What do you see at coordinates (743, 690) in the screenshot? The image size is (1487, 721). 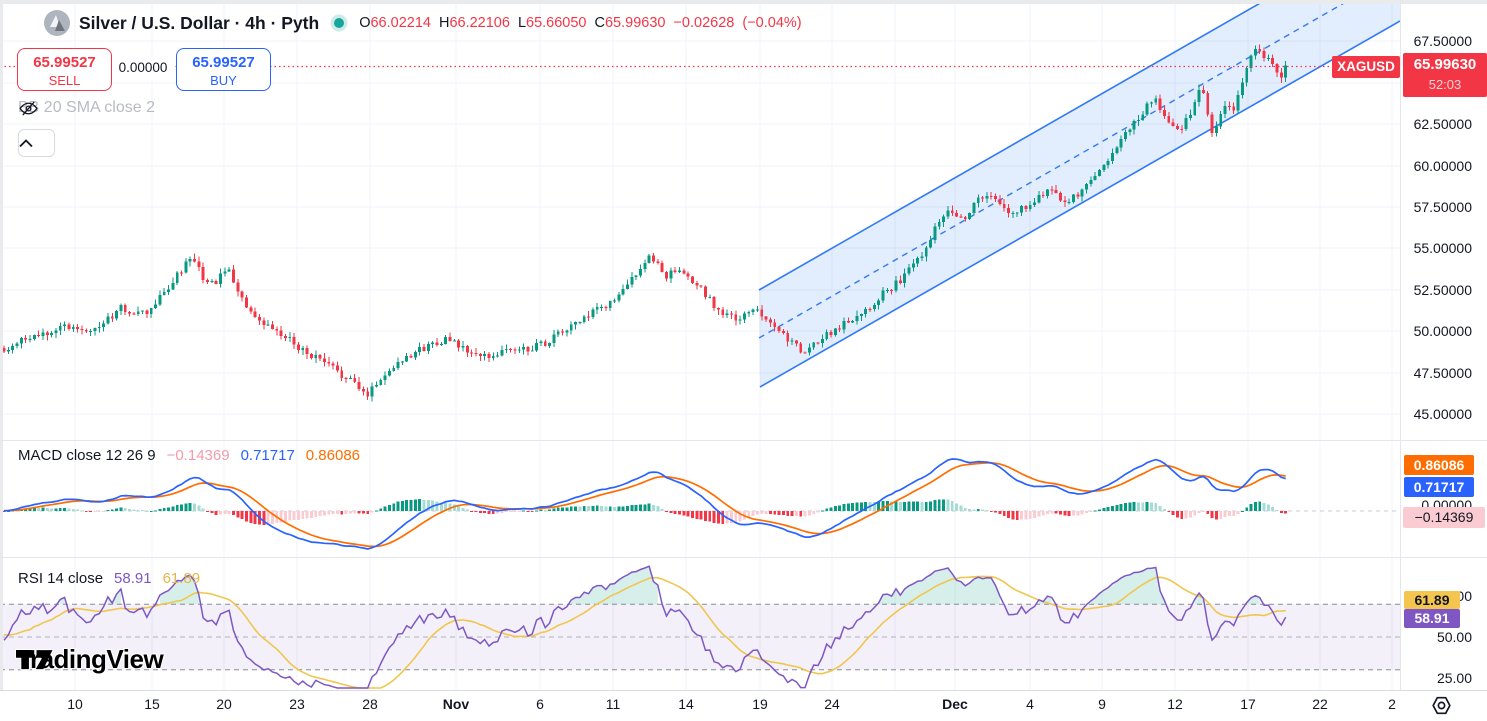 I see `time-axis-separator` at bounding box center [743, 690].